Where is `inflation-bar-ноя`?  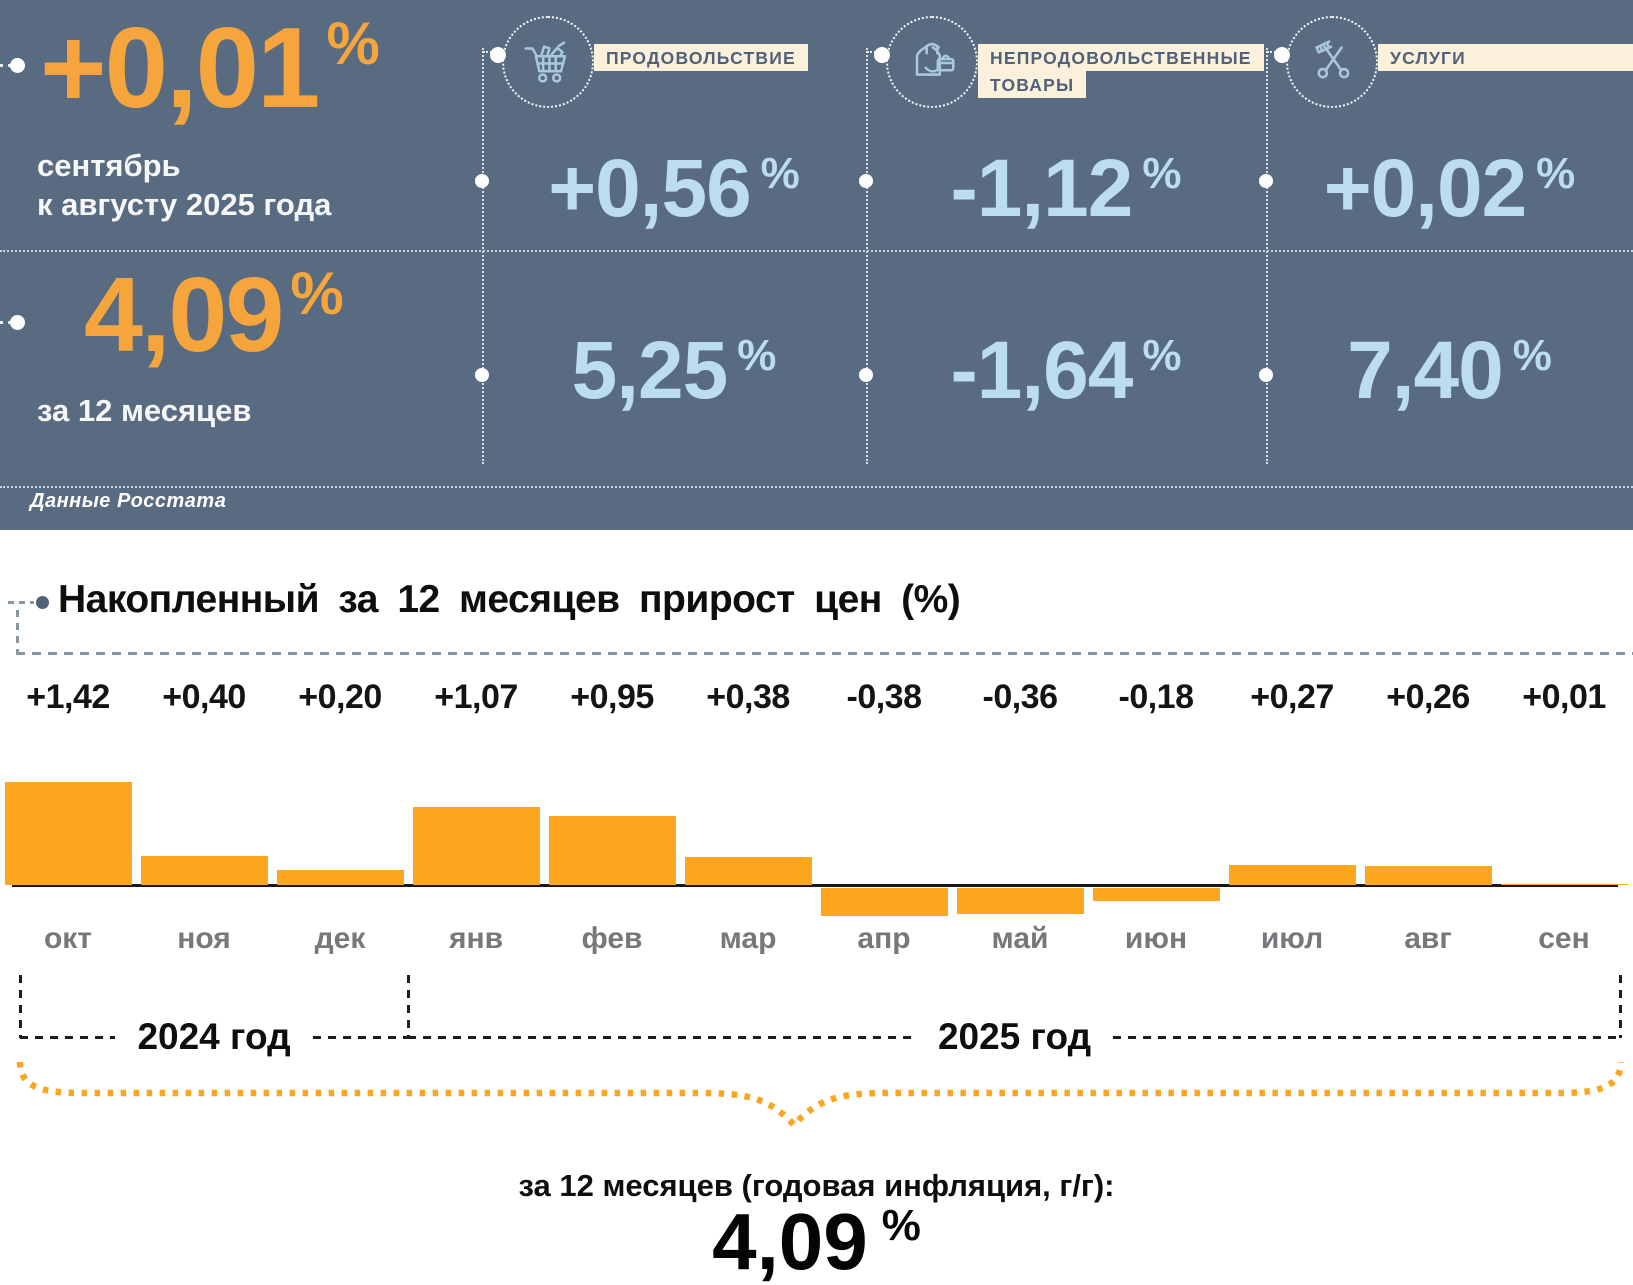 inflation-bar-ноя is located at coordinates (204, 870).